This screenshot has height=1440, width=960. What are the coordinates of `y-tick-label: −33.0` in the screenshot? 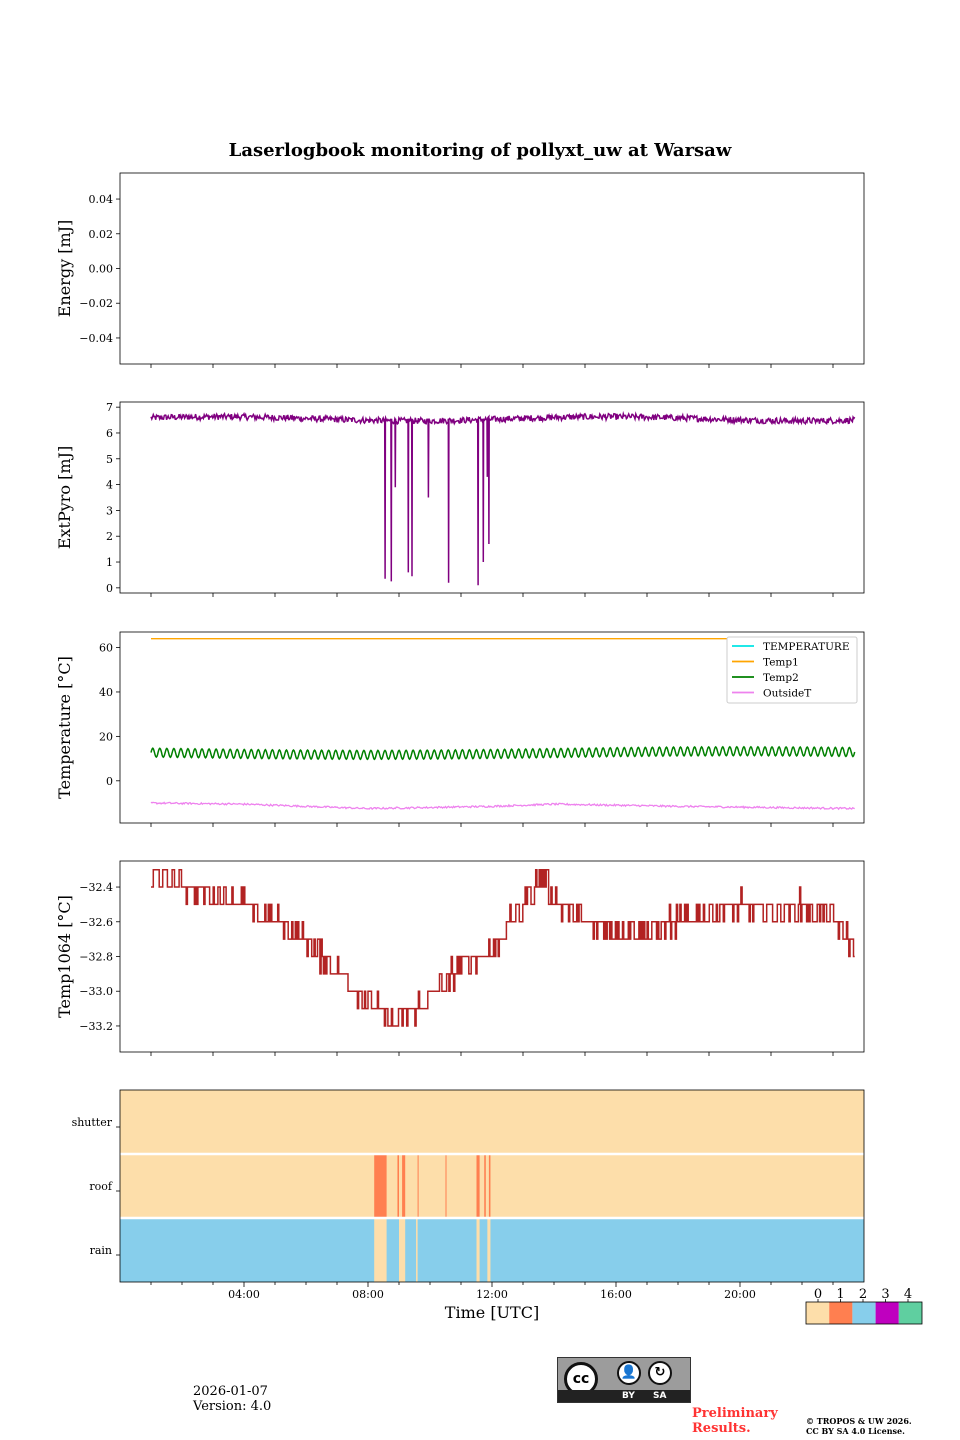 It's located at (96, 991).